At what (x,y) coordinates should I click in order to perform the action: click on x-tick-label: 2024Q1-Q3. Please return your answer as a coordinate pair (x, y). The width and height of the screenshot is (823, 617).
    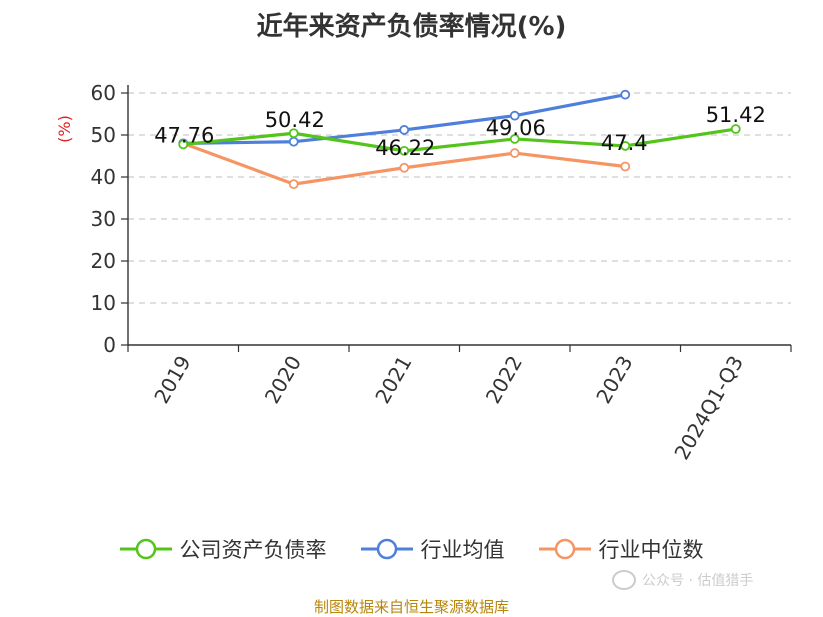
    Looking at the image, I should click on (708, 408).